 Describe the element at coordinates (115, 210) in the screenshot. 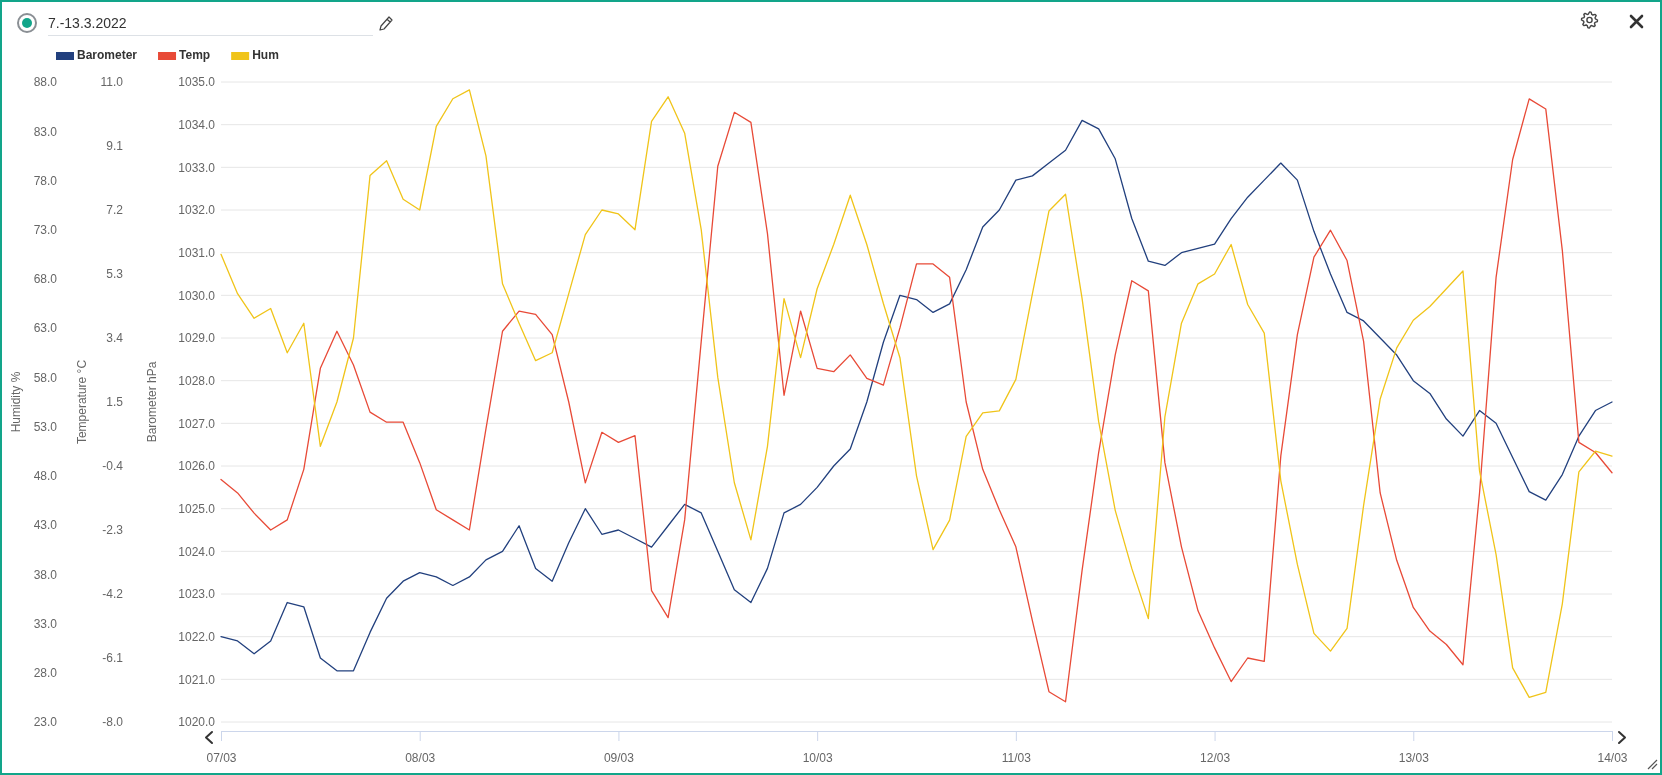

I see `y3-tick-label: 7.2` at that location.